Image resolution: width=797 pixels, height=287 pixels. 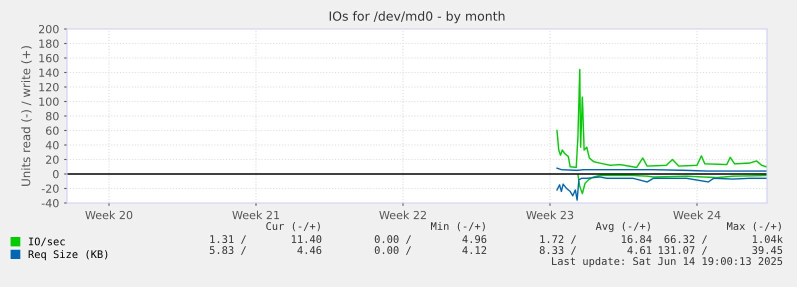 I want to click on text: 0.00 / 4.96, so click(x=430, y=239).